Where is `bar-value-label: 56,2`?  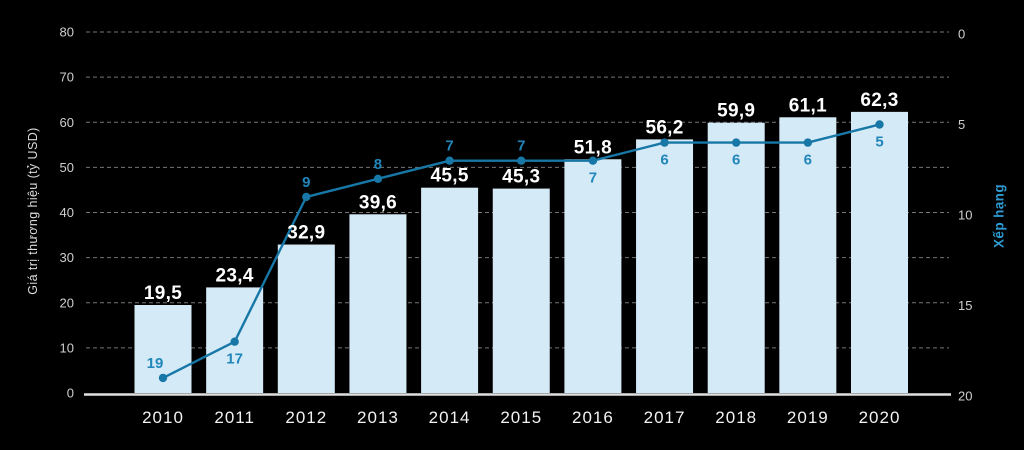
bar-value-label: 56,2 is located at coordinates (664, 127).